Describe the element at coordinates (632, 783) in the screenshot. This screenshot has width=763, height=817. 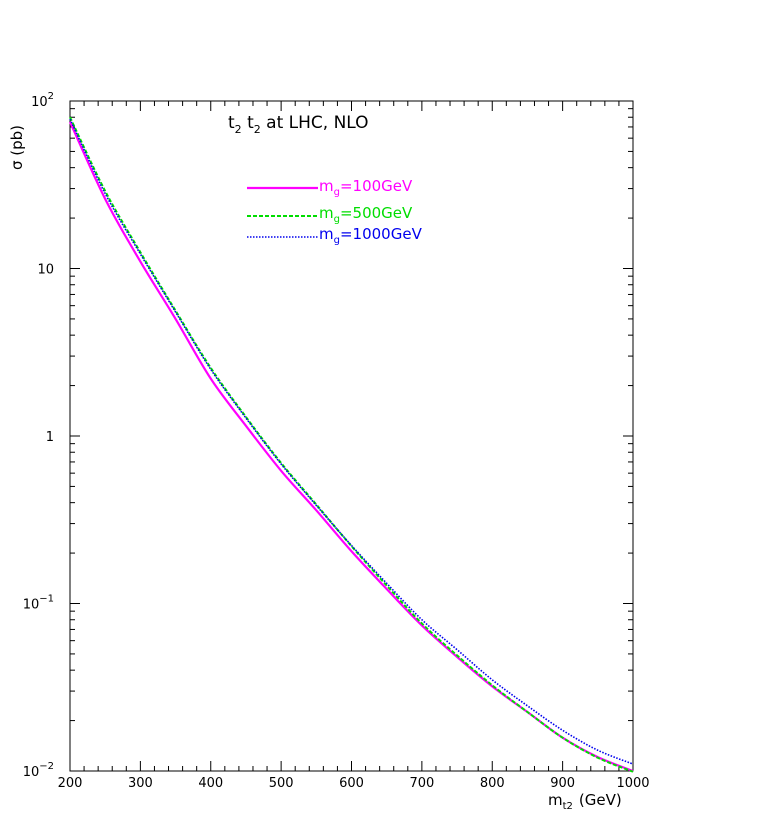
I see `x-tick-label: 1000` at that location.